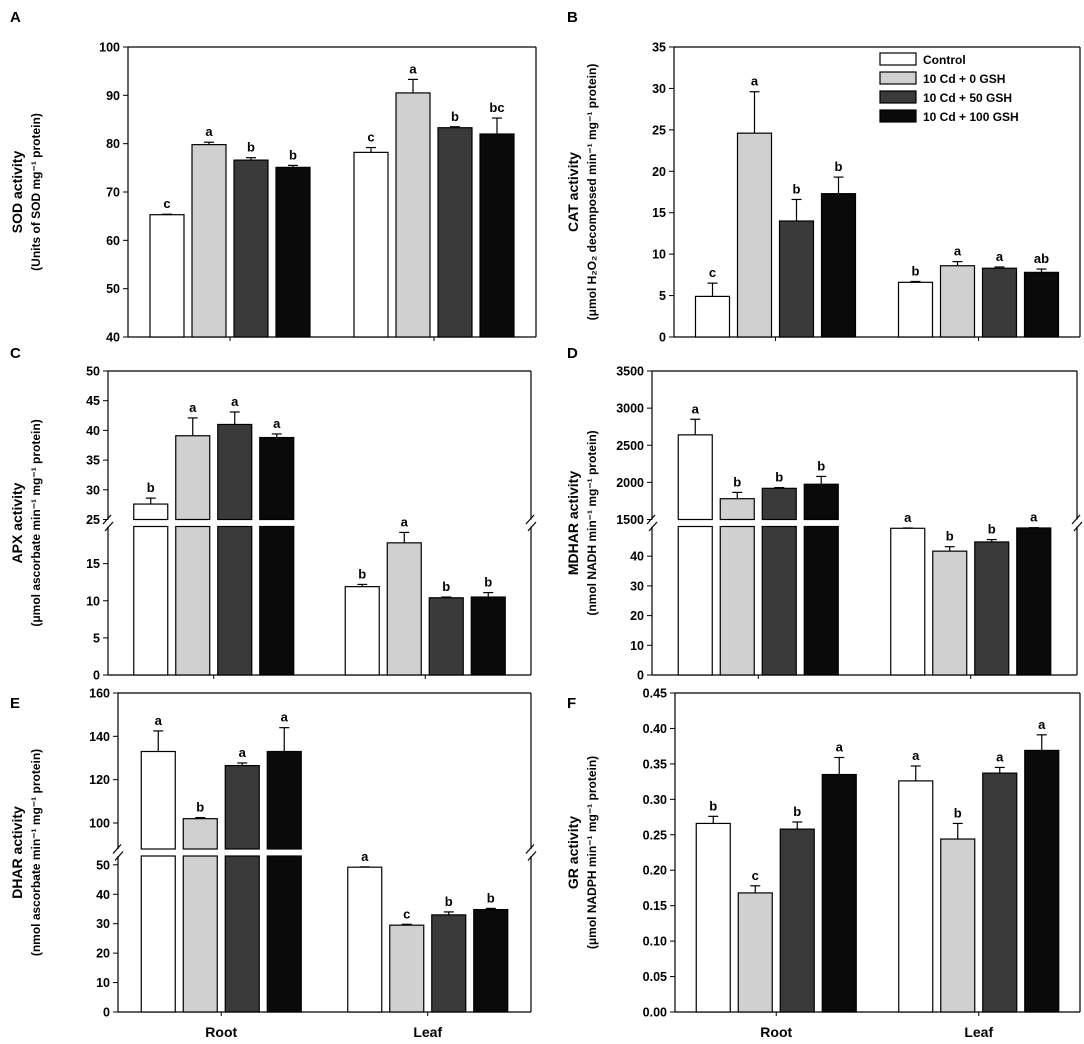  I want to click on y-tick-label: 1500, so click(630, 520).